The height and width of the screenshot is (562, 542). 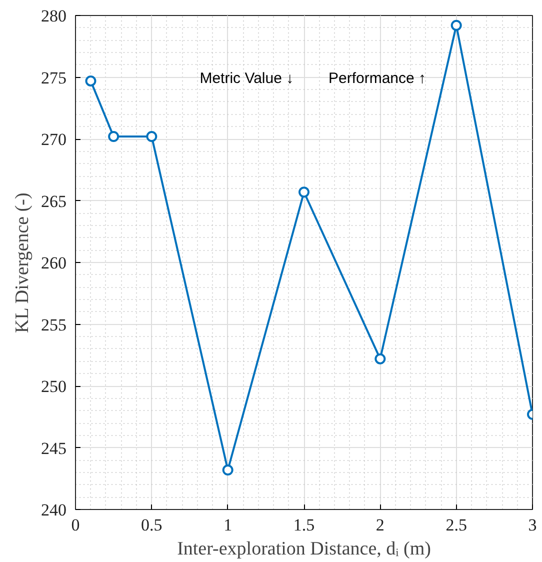 What do you see at coordinates (53, 139) in the screenshot?
I see `y-tick-label: 270` at bounding box center [53, 139].